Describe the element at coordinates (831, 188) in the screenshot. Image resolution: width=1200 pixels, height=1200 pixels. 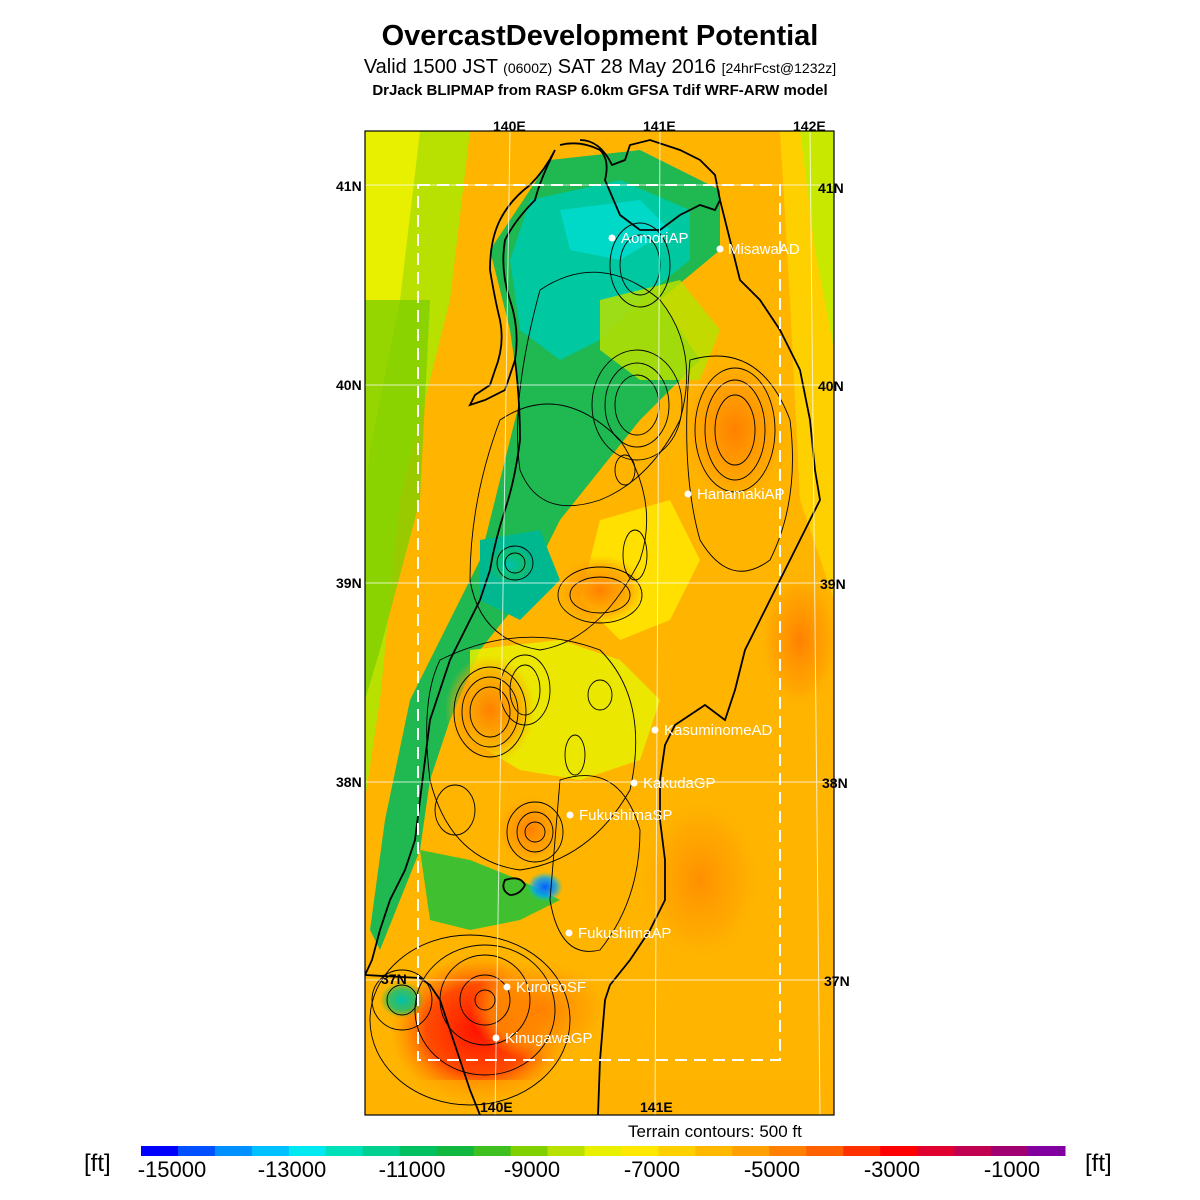
I see `lat-label-right: 41N` at that location.